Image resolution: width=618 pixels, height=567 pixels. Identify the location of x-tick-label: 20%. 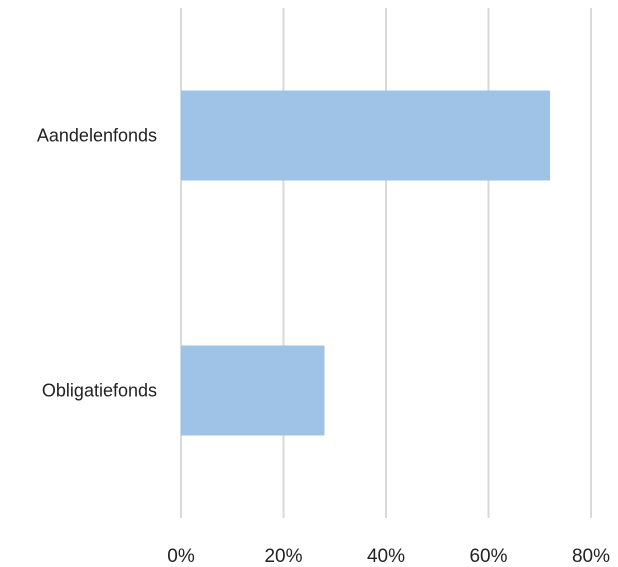
(283, 556).